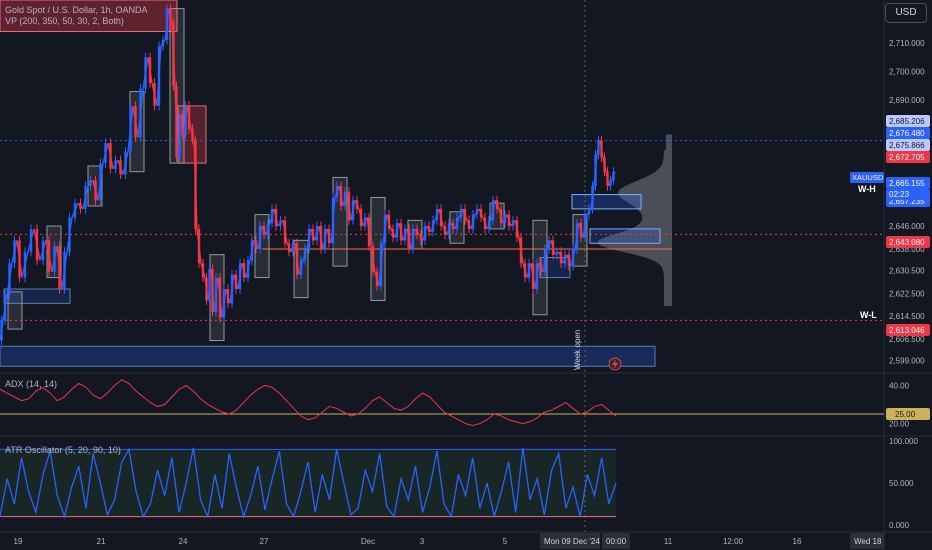 The height and width of the screenshot is (550, 932). Describe the element at coordinates (907, 72) in the screenshot. I see `y-tick-label: 2,700.000` at that location.